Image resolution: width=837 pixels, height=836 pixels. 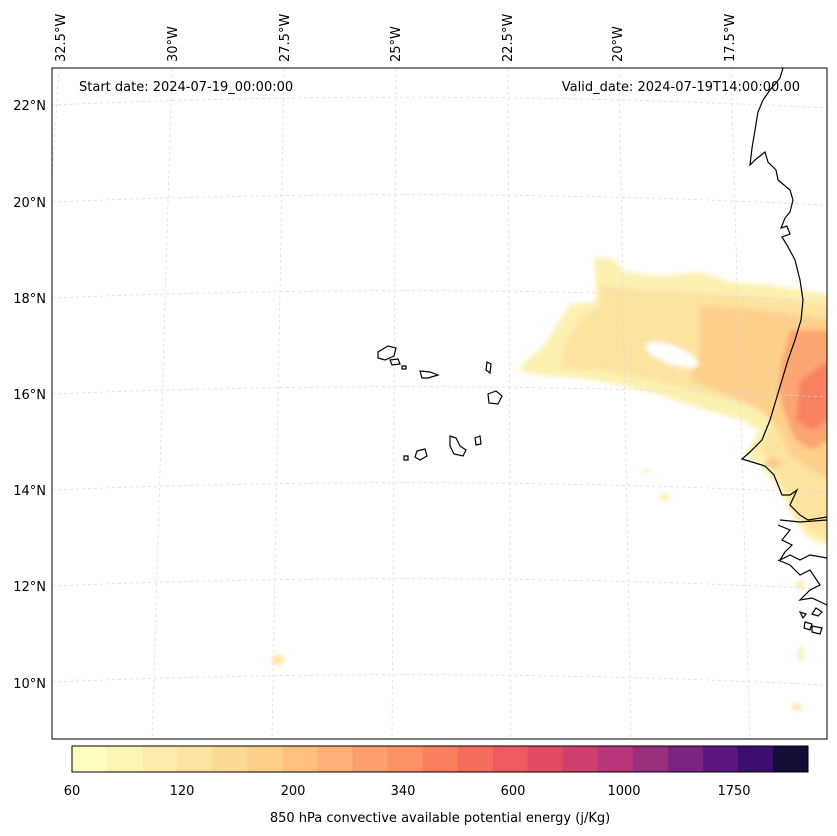 I want to click on lon-label-27-5: 27.5°W, so click(x=285, y=38).